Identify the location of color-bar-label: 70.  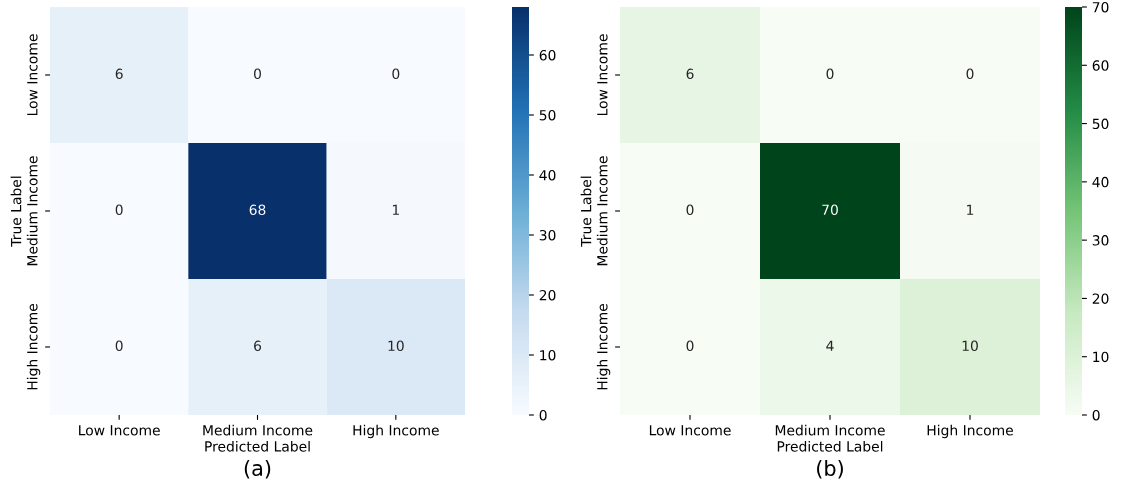
(1100, 7).